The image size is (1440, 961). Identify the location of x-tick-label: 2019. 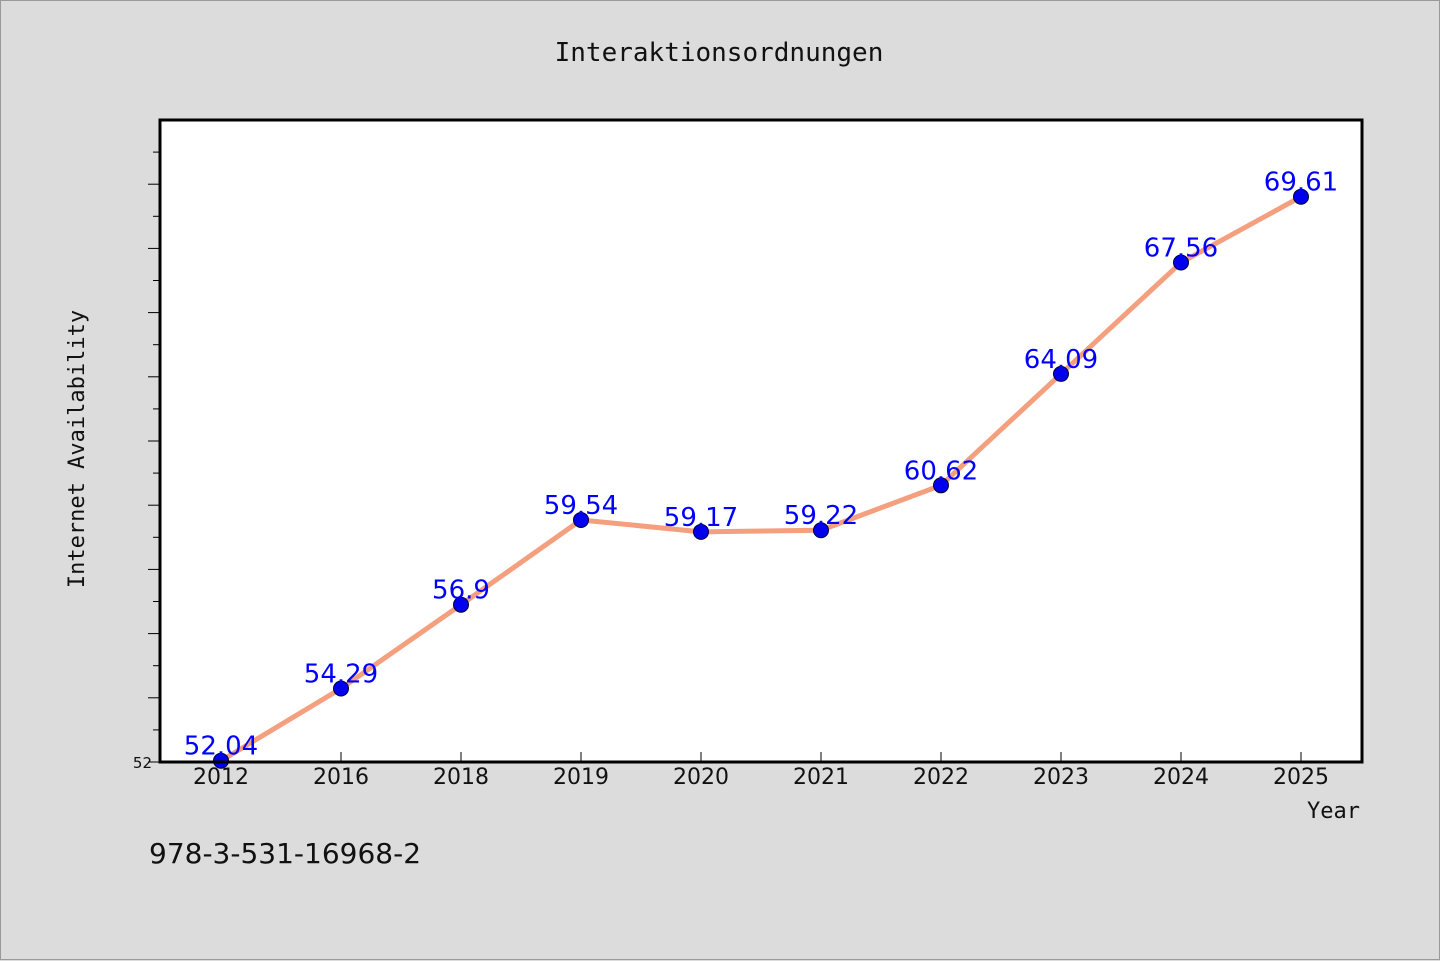
(581, 777).